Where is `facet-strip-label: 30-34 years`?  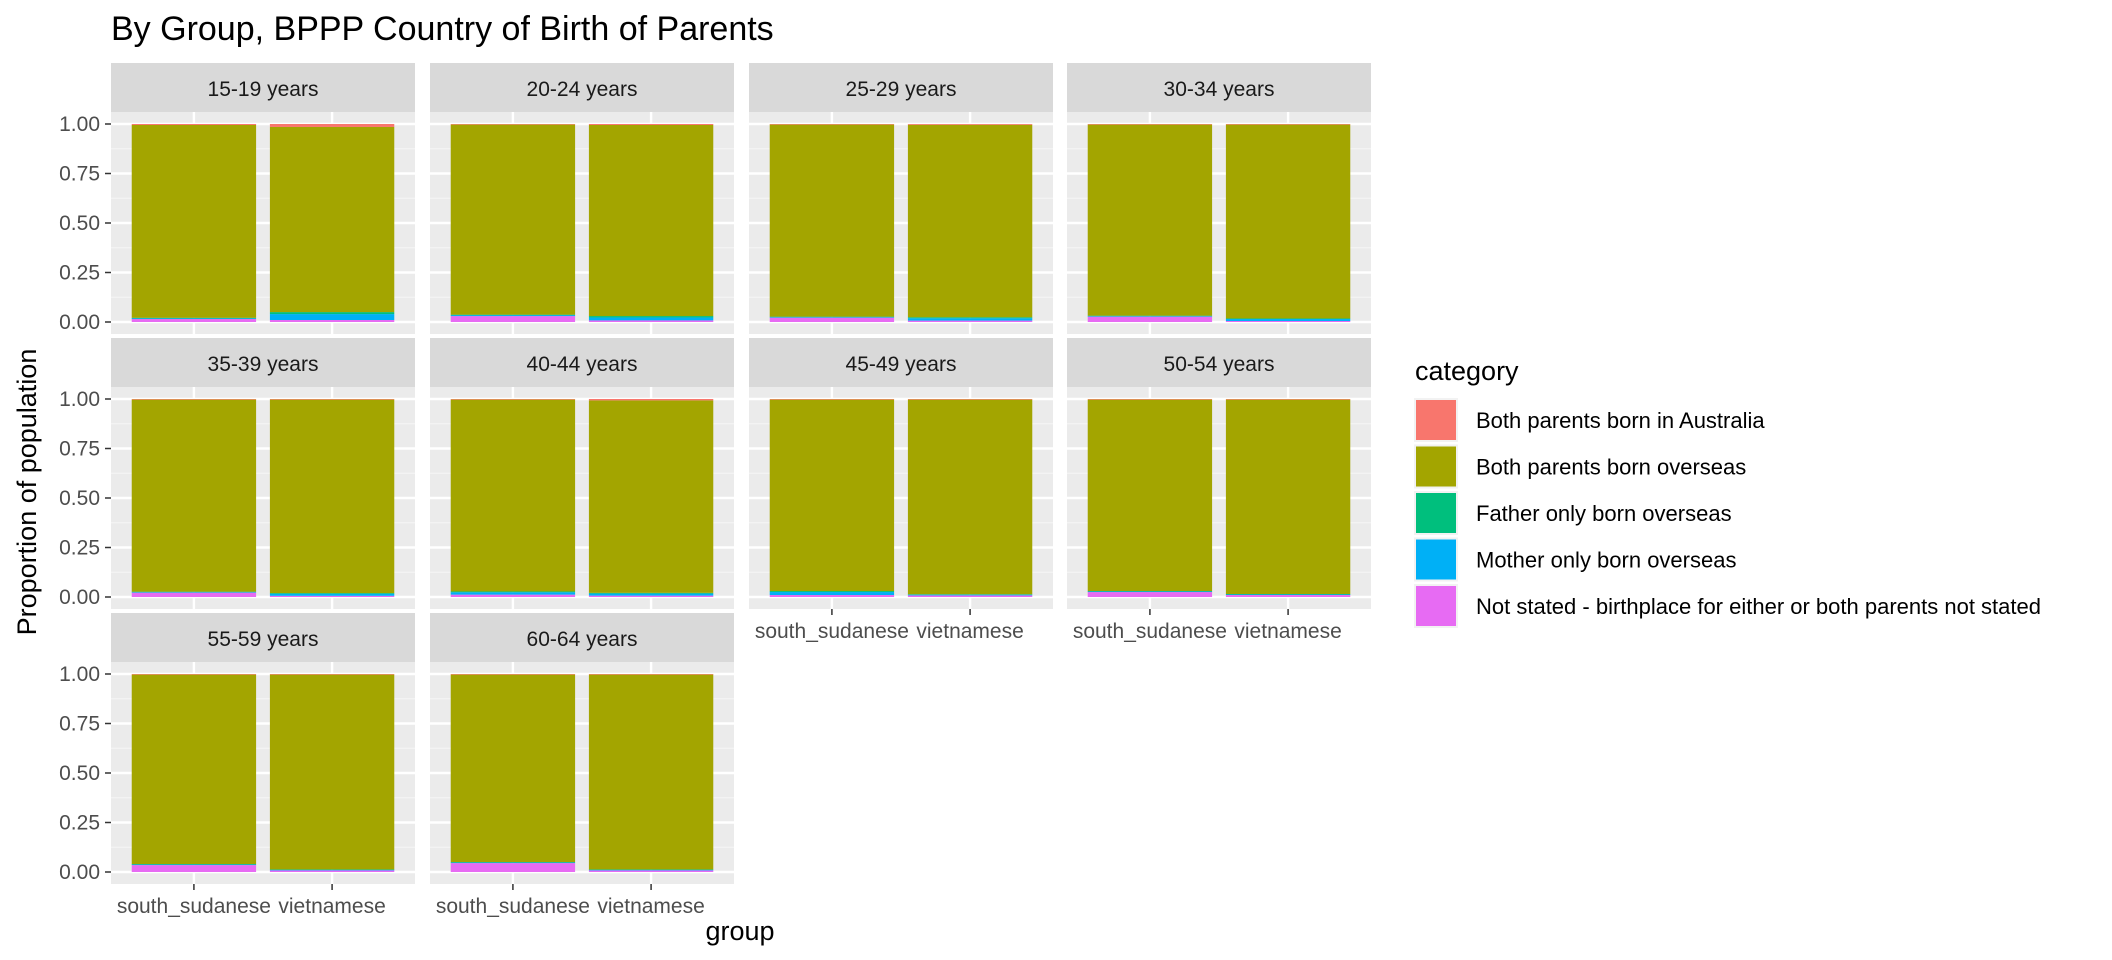
facet-strip-label: 30-34 years is located at coordinates (1219, 89).